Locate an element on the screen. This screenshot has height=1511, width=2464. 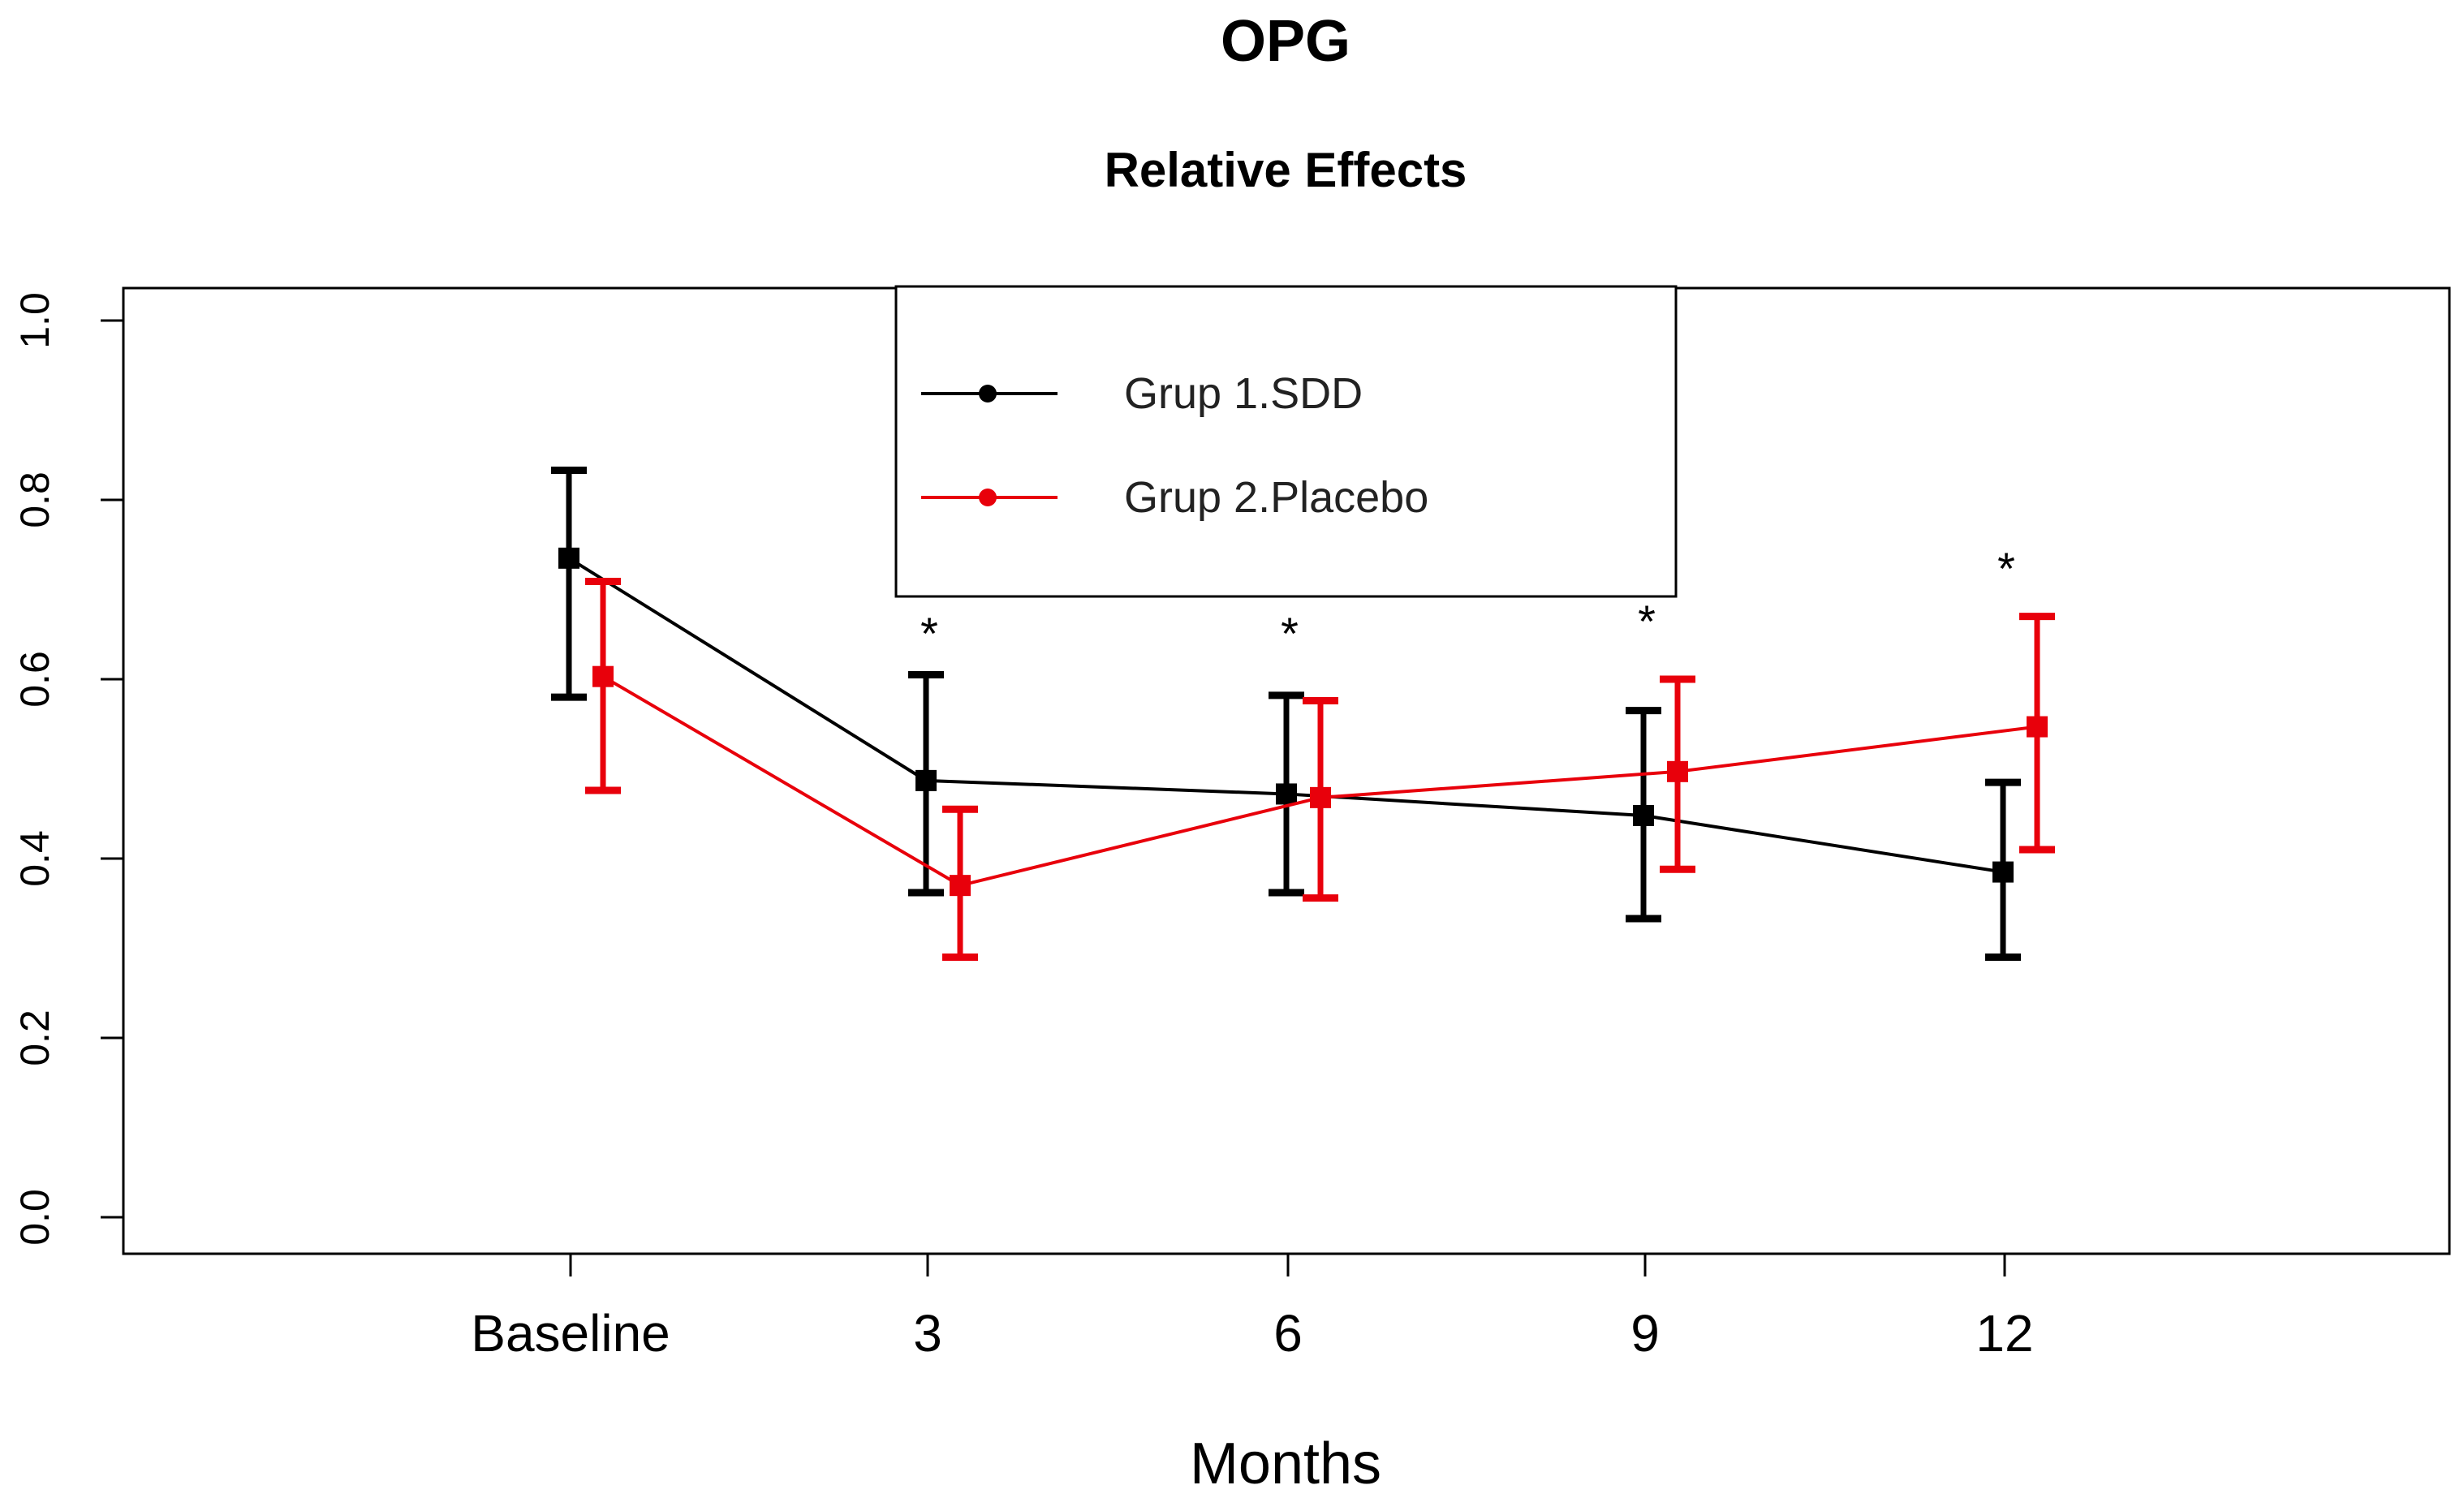
x-axis-label: Months is located at coordinates (1285, 1463).